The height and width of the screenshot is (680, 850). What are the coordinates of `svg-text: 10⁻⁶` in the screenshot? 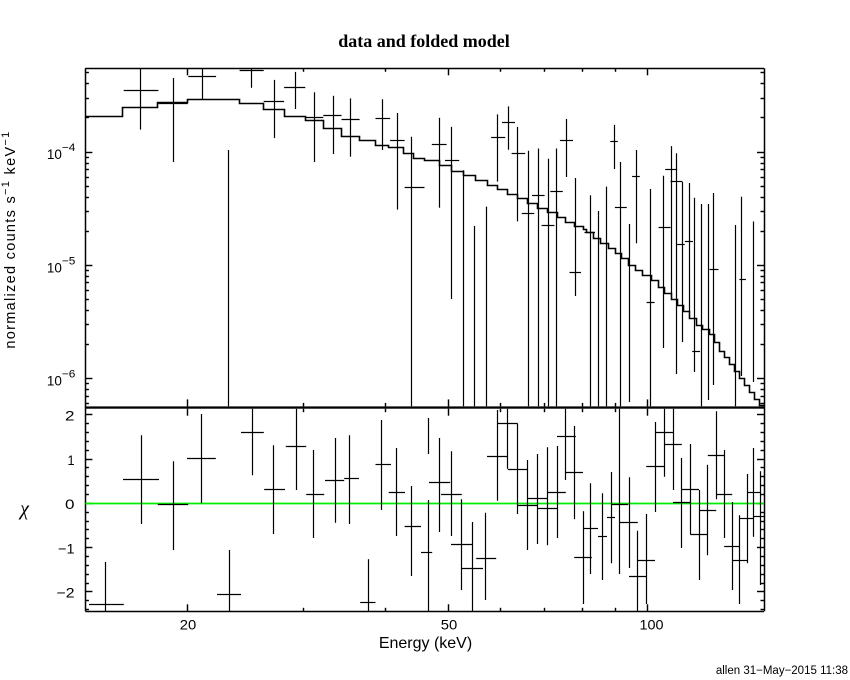 It's located at (61, 379).